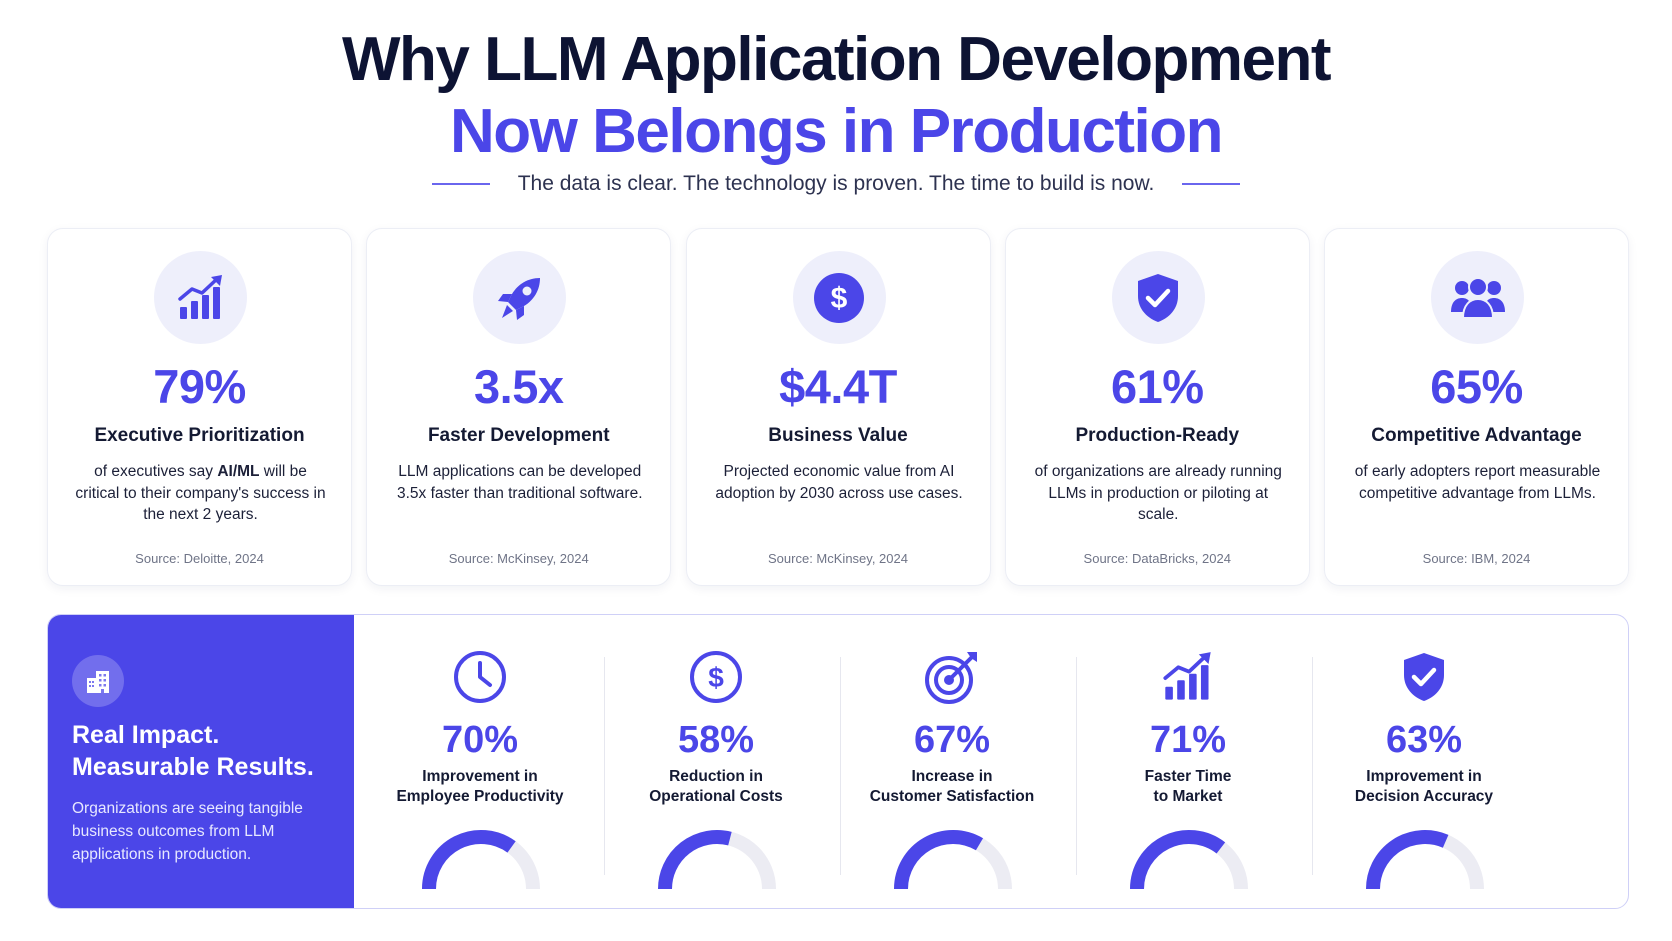 This screenshot has height=941, width=1672. Describe the element at coordinates (836, 59) in the screenshot. I see `title-line-1: Why LLM Application Development` at that location.